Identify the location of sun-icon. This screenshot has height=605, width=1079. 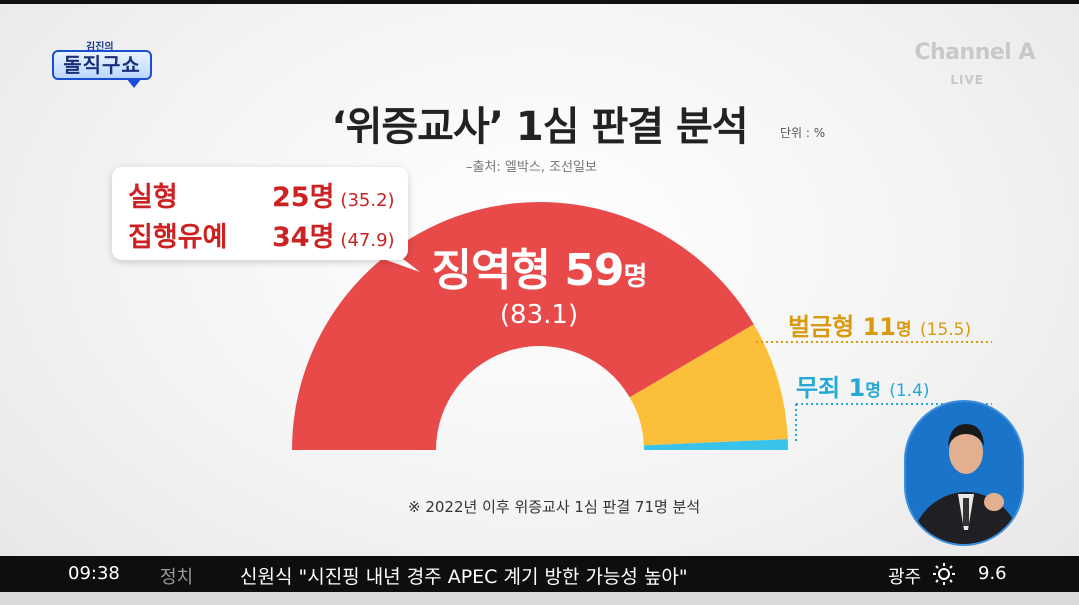
(944, 574).